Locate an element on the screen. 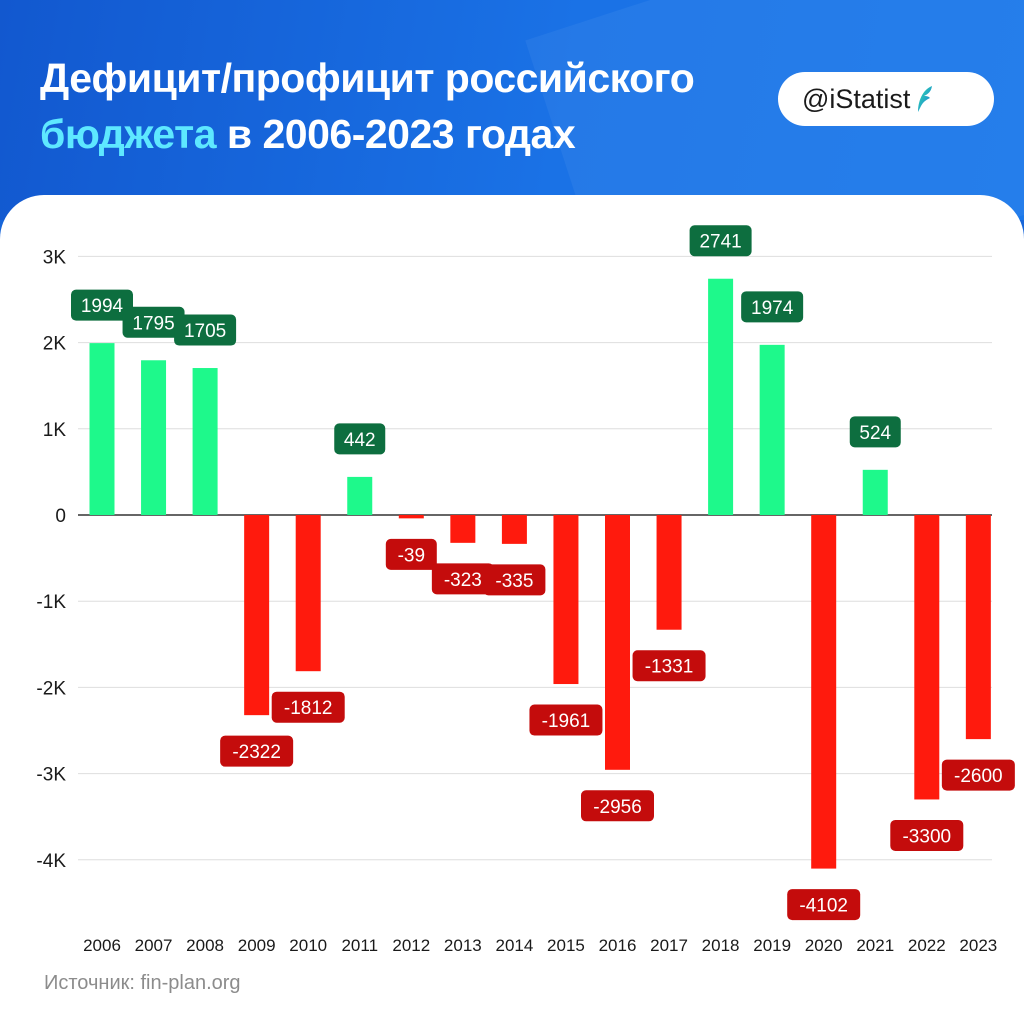  source-note: Источник: fin-plan.org is located at coordinates (142, 983).